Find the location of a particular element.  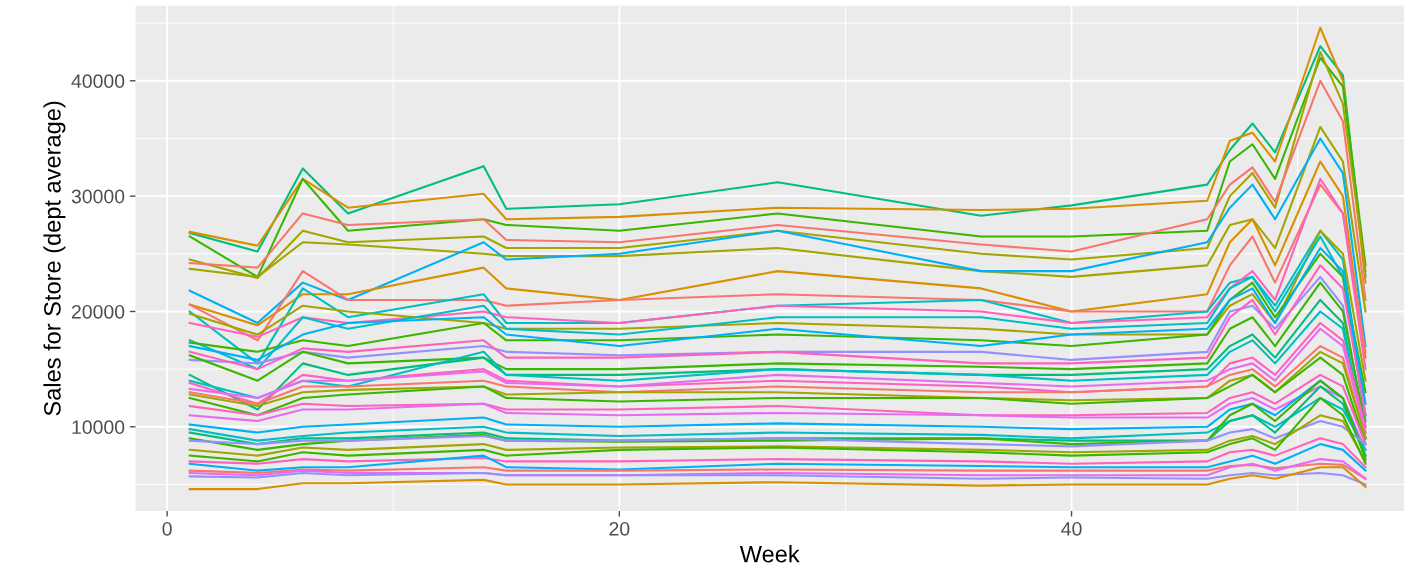

y-tick-label: 30000 is located at coordinates (98, 196).